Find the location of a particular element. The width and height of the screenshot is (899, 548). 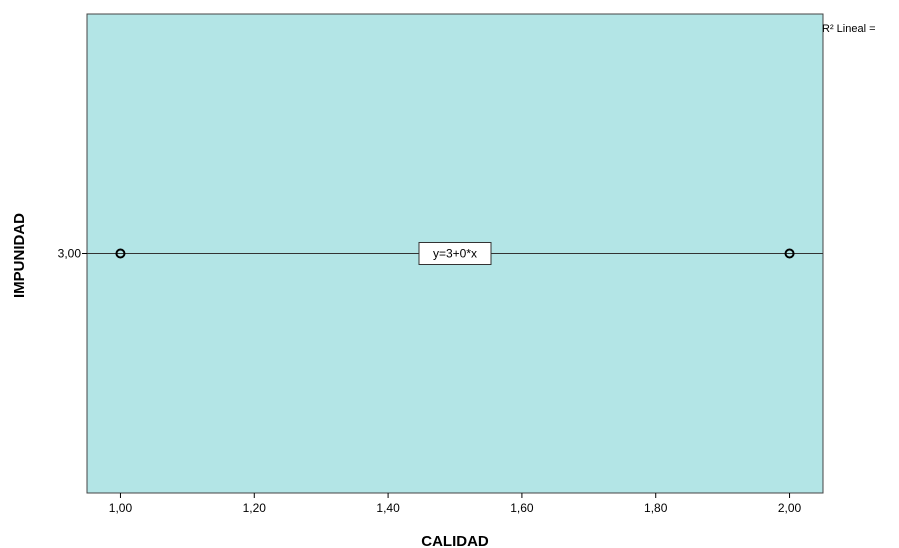

x-axis-title: CALIDAD is located at coordinates (455, 540).